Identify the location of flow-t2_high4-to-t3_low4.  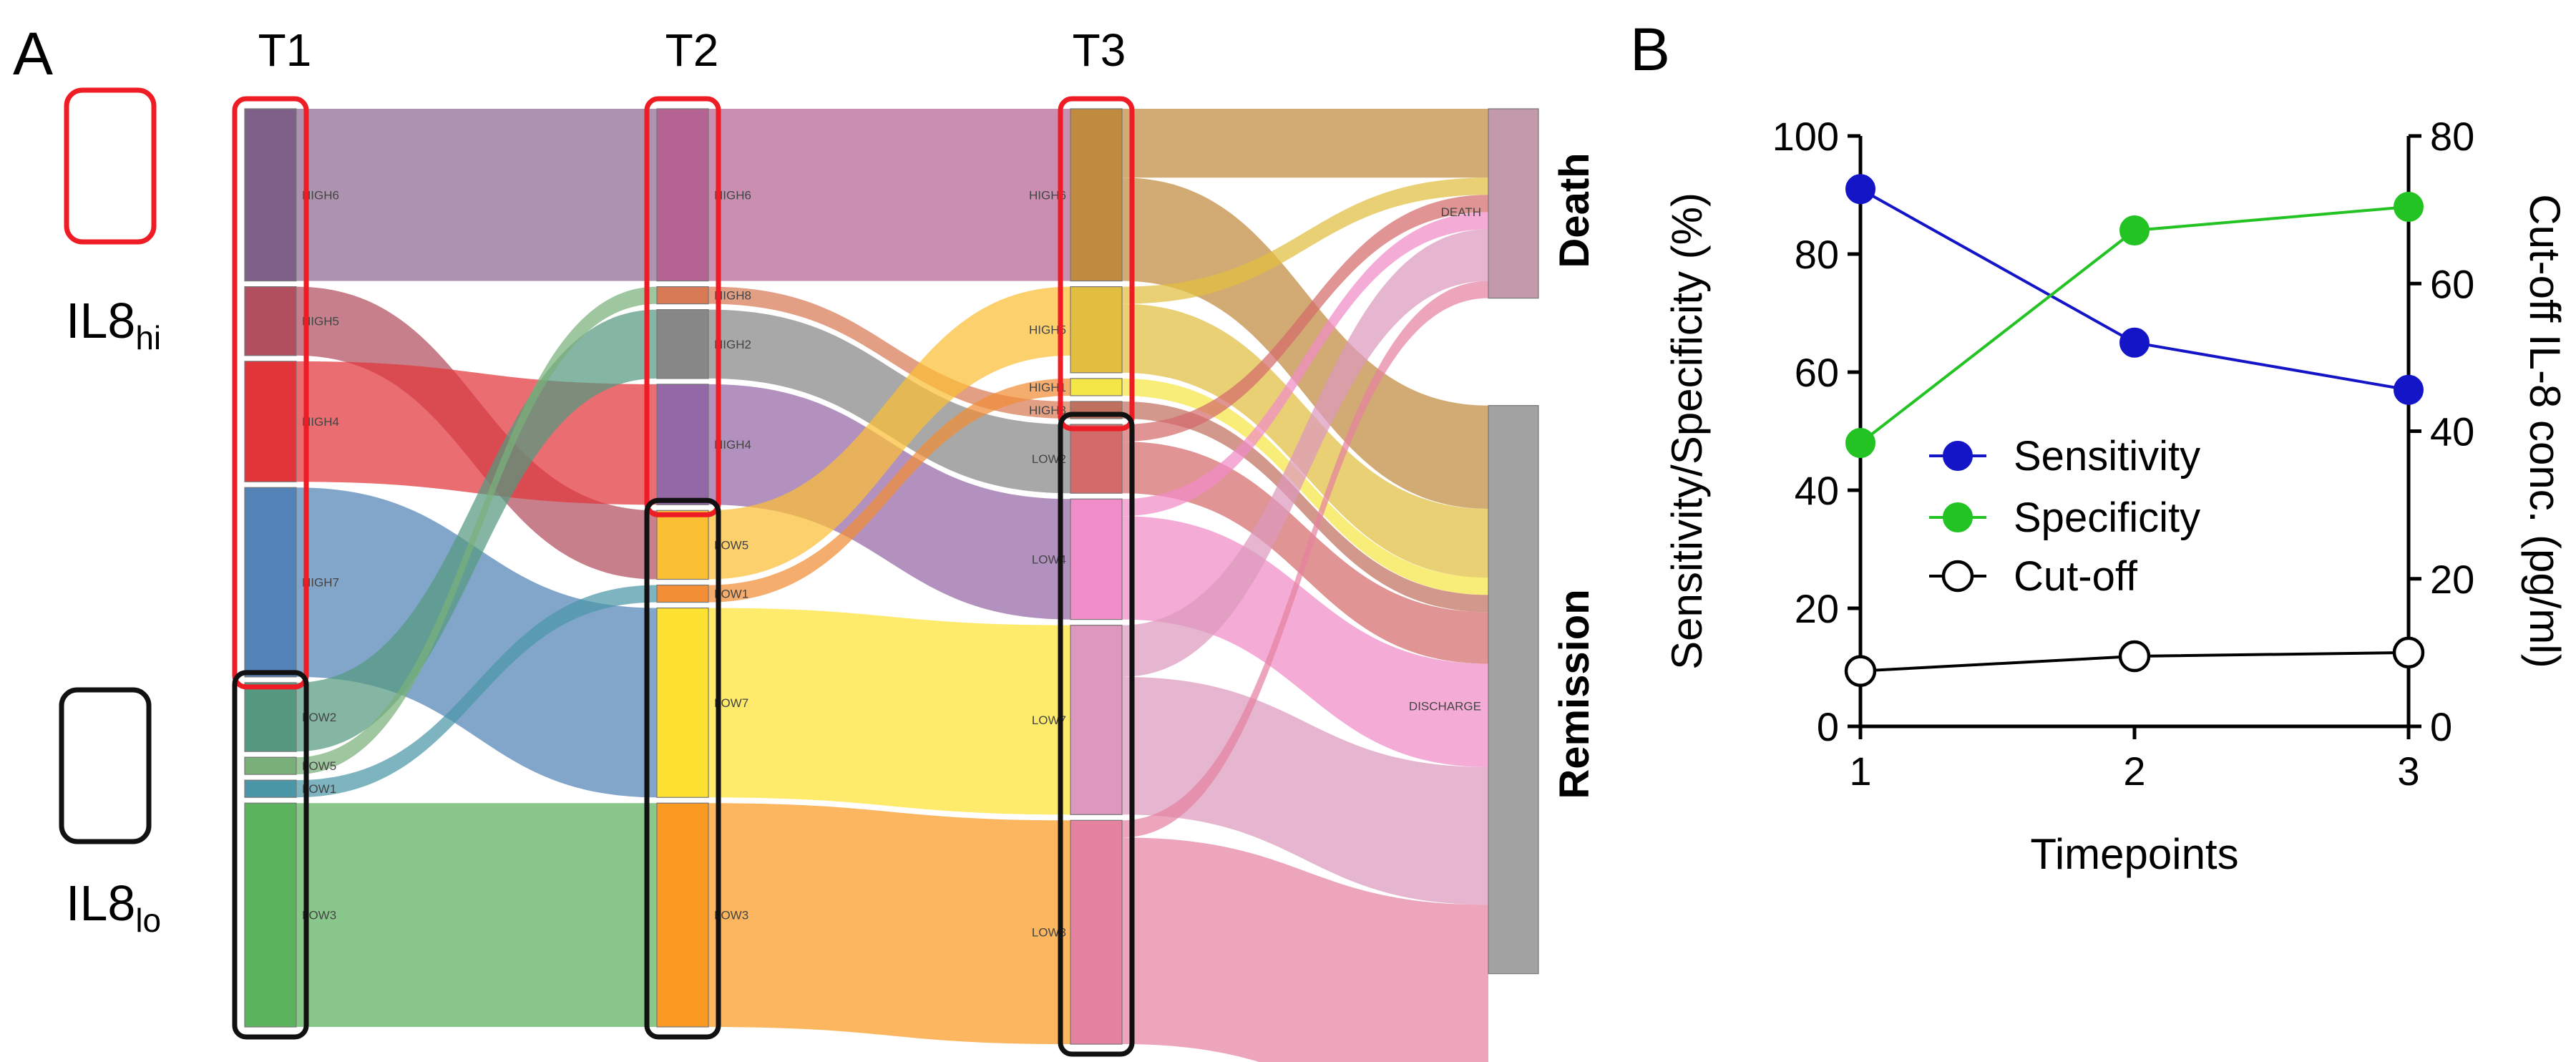
(889, 502).